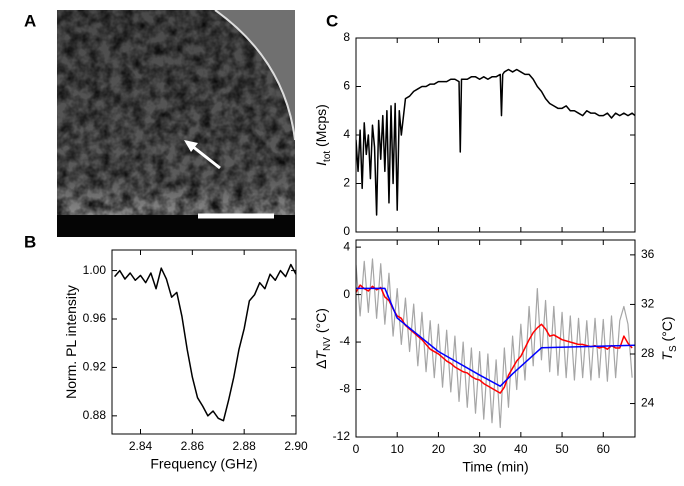 The width and height of the screenshot is (684, 486). I want to click on axis-label: TS (°C), so click(669, 338).